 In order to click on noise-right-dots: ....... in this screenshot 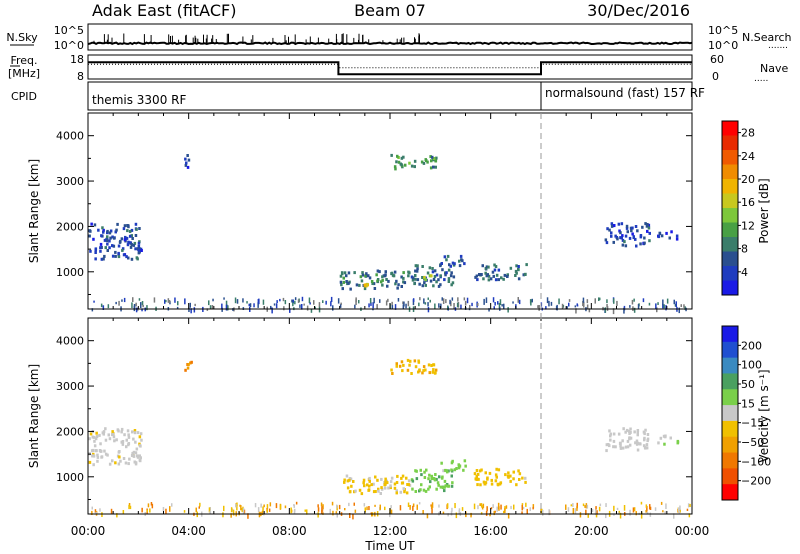, I will do `click(778, 46)`.